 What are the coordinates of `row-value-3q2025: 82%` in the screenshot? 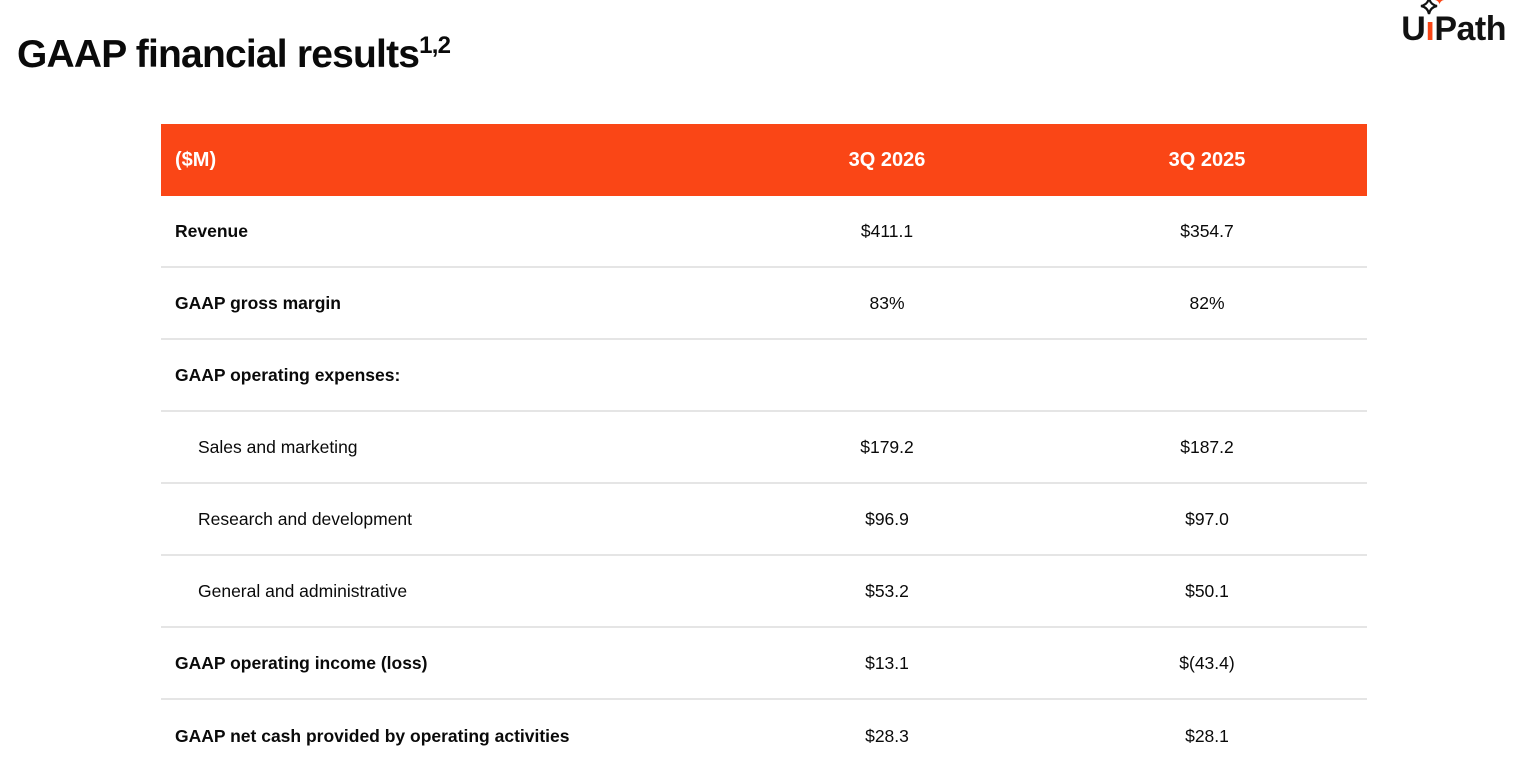 It's located at (1207, 302).